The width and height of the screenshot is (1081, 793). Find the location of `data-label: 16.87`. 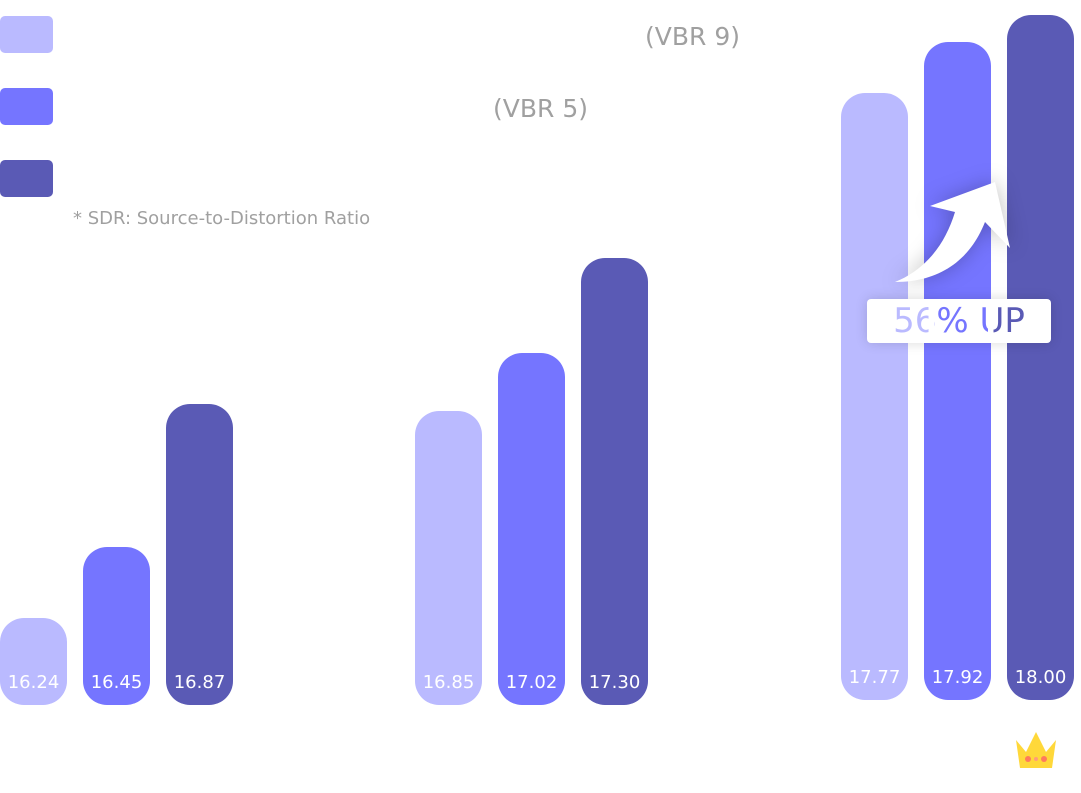

data-label: 16.87 is located at coordinates (199, 682).